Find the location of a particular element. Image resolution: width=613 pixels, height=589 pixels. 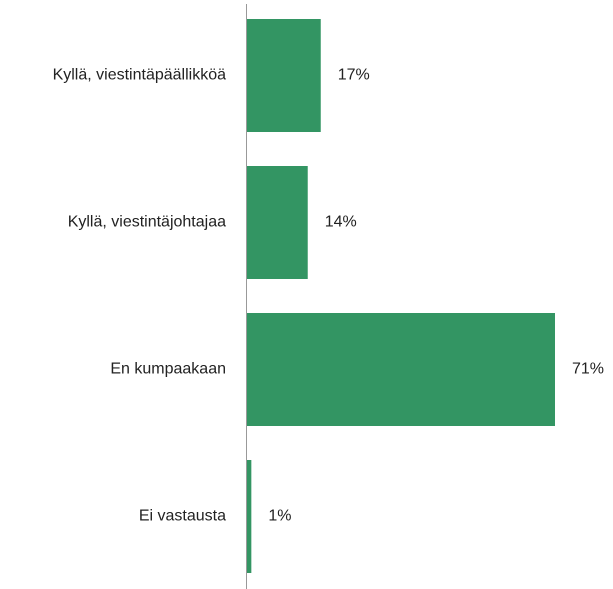

category-label: Kyllä, viestintäjohtajaa is located at coordinates (147, 222).